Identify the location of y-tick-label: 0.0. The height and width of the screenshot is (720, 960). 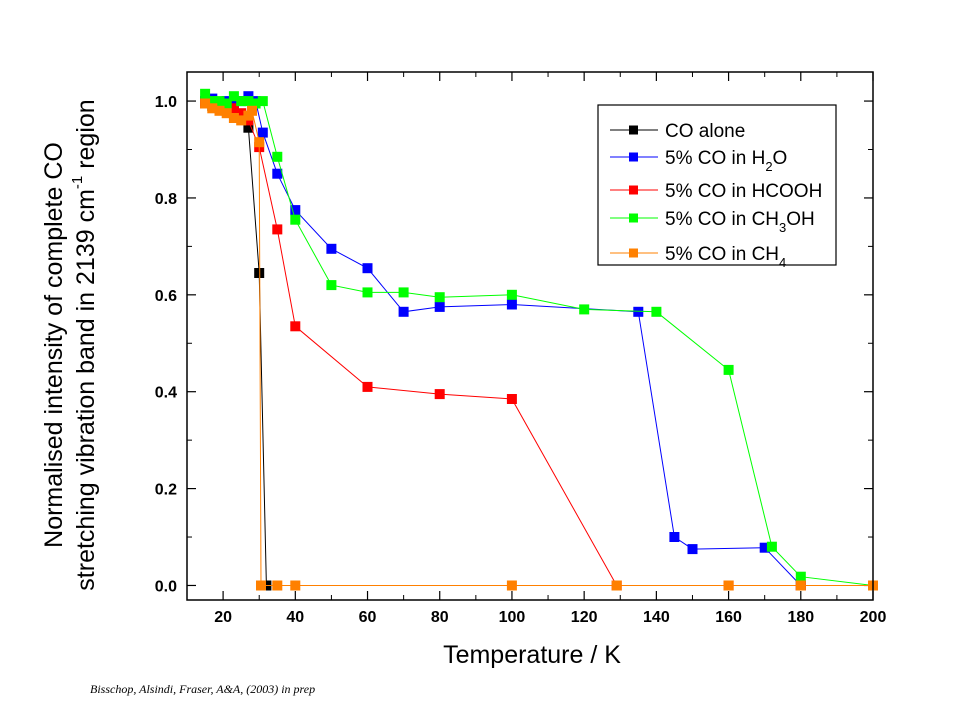
(166, 586).